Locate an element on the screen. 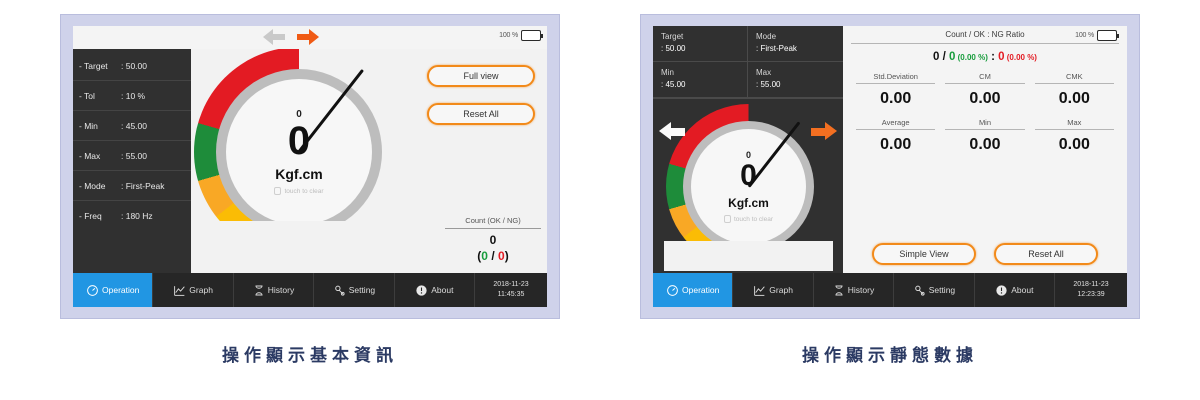 This screenshot has height=400, width=1200. count-box: Count (OK / NG) 0 (0 / 0) is located at coordinates (493, 239).